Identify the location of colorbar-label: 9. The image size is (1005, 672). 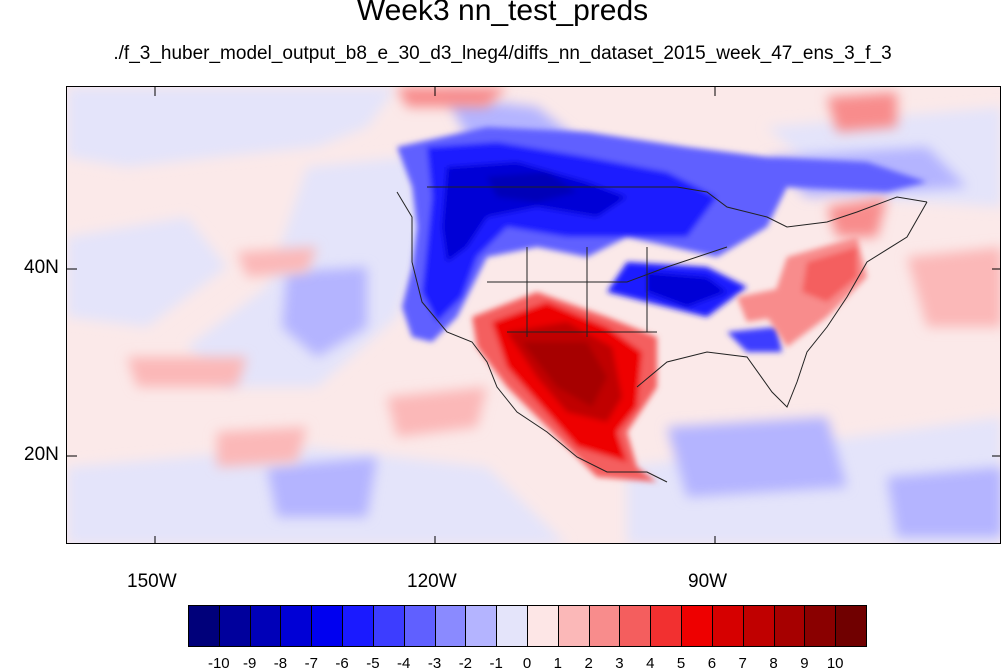
(804, 663).